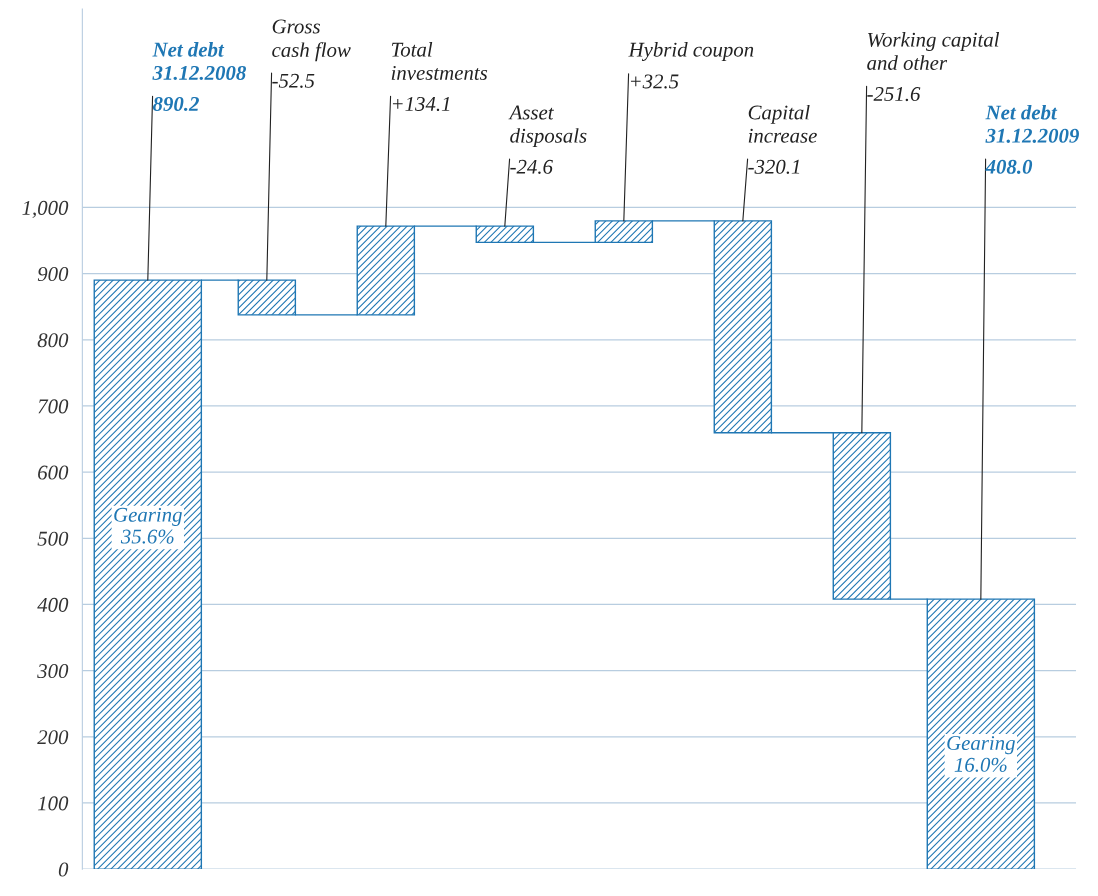  What do you see at coordinates (53, 671) in the screenshot?
I see `y-tick-label: 300` at bounding box center [53, 671].